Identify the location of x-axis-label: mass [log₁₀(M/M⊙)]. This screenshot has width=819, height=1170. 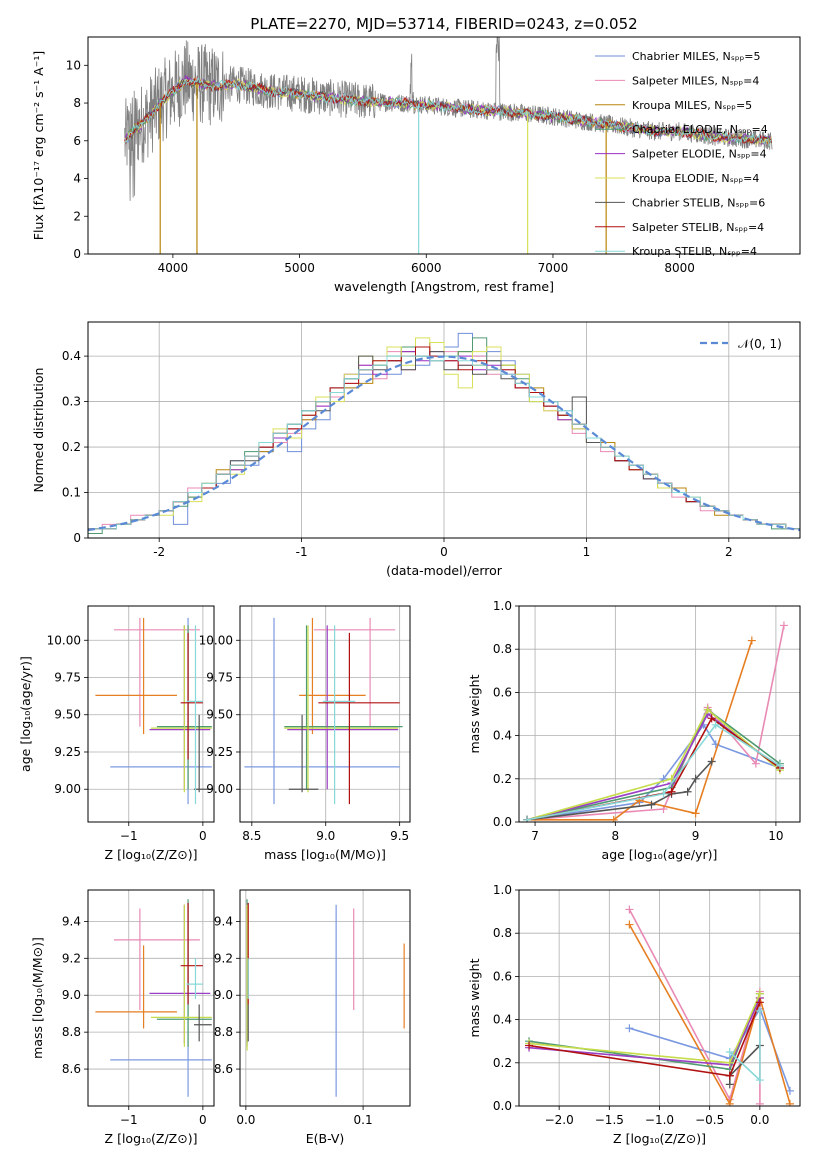
(325, 854).